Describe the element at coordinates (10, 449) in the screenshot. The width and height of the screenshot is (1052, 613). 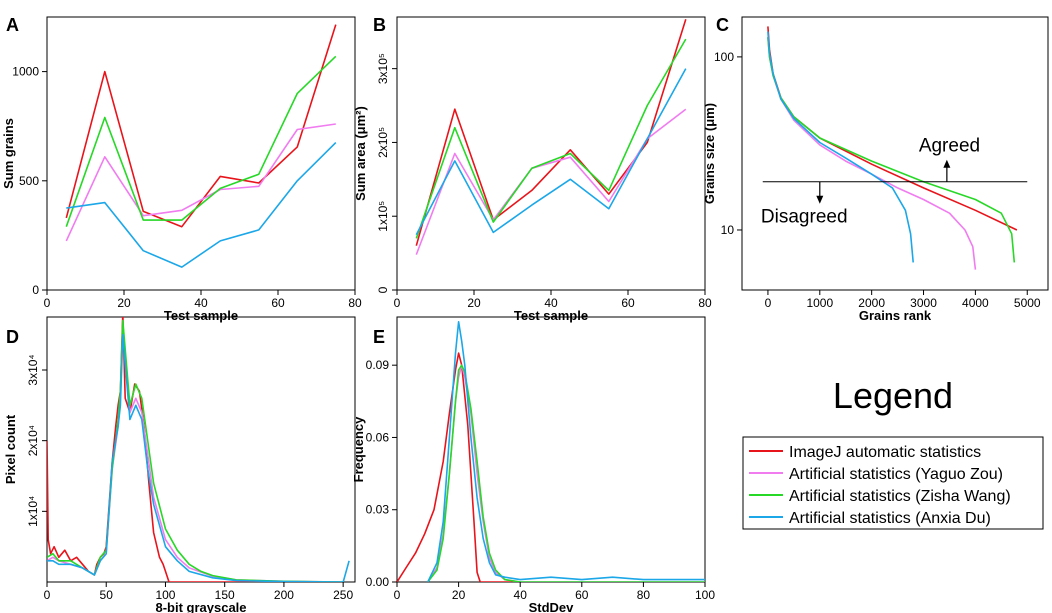
I see `y-axis-label: Pixel count` at that location.